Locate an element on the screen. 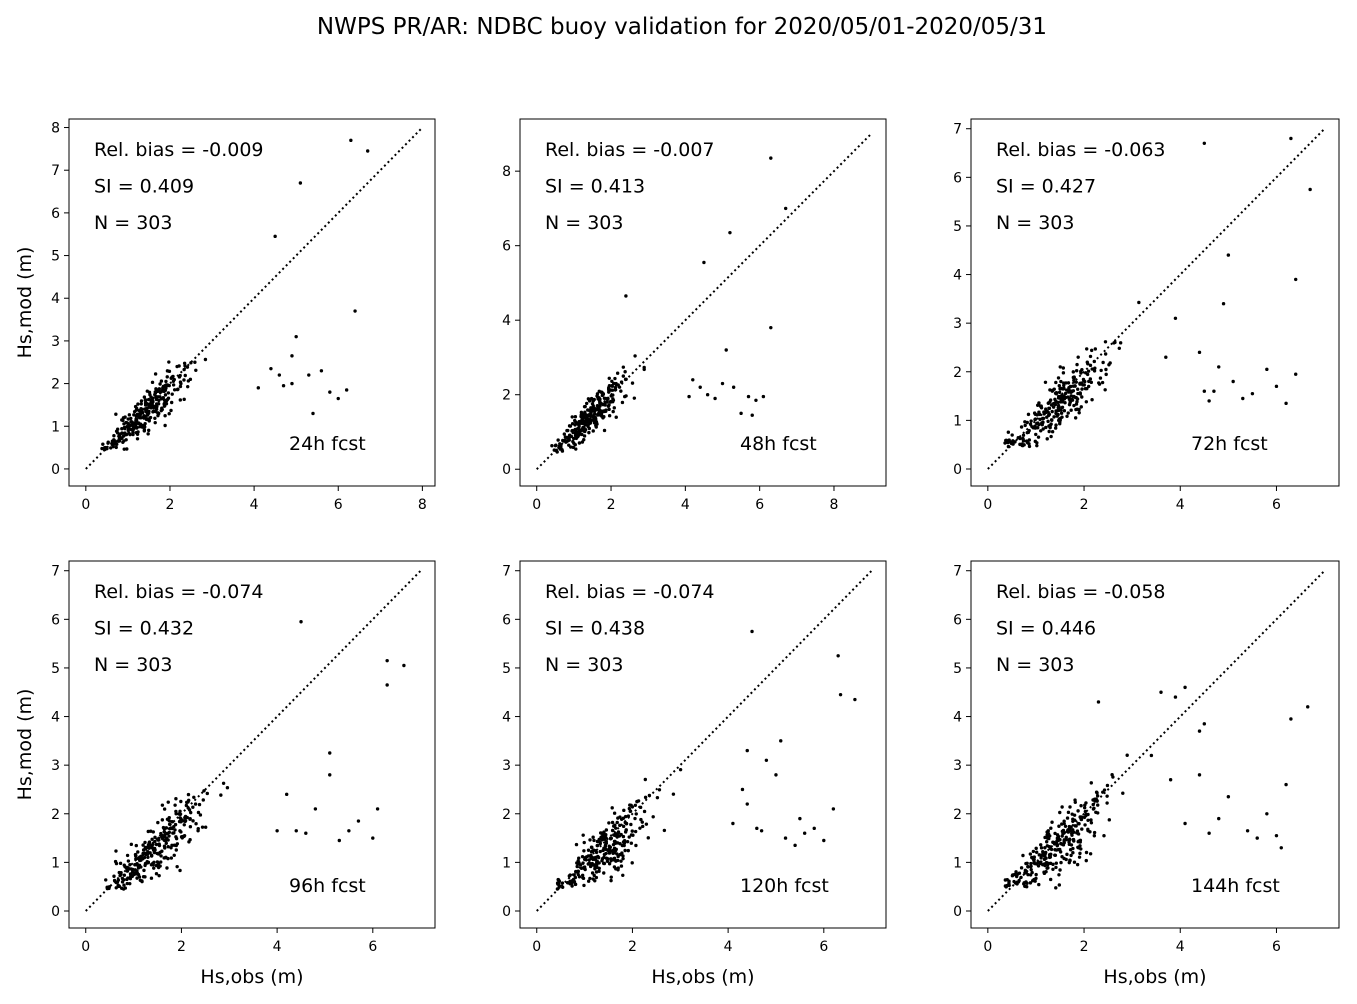 This screenshot has width=1357, height=1004. forecast-label: 120h fcst is located at coordinates (784, 886).